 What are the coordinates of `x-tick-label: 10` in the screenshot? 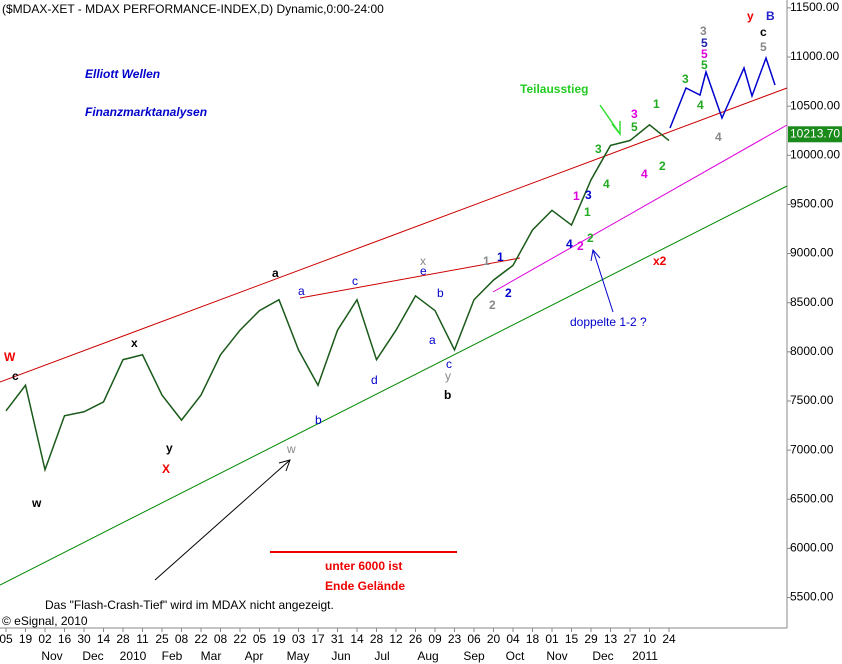 It's located at (650, 639).